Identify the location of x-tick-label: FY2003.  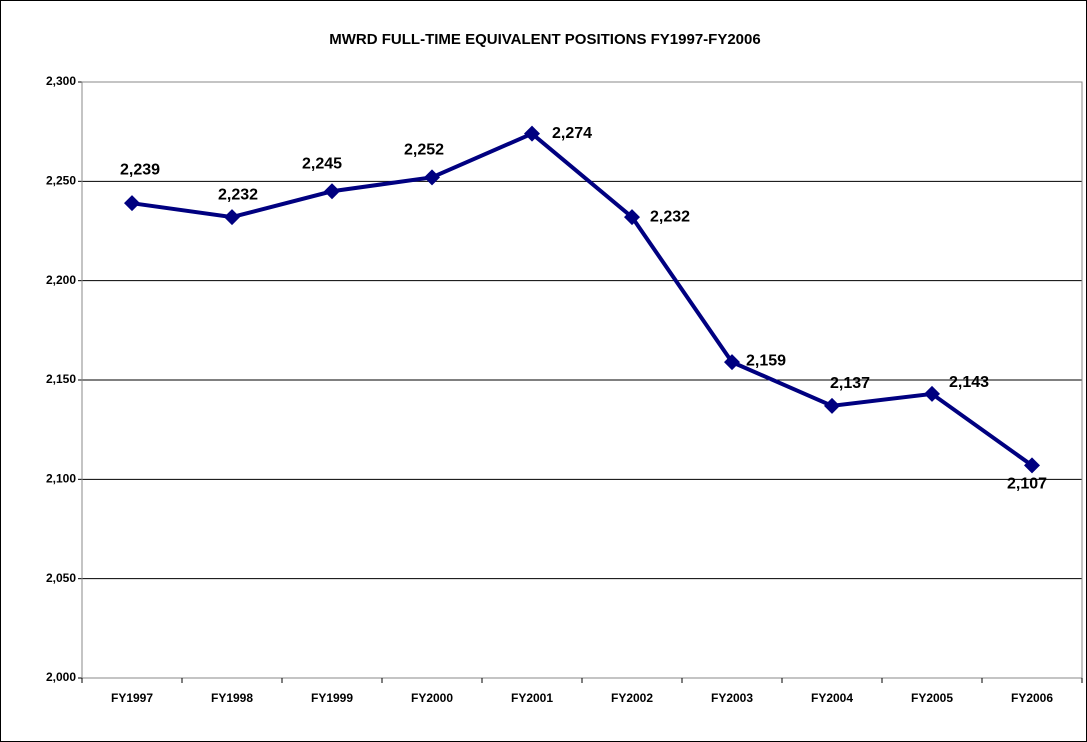
(732, 698).